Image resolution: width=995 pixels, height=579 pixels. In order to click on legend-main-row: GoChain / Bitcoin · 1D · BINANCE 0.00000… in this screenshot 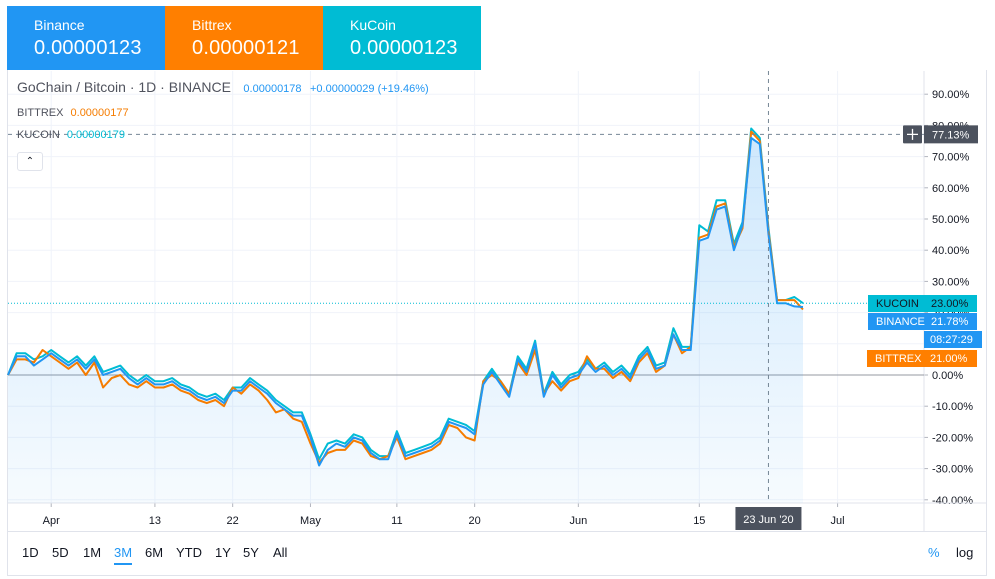, I will do `click(223, 88)`.